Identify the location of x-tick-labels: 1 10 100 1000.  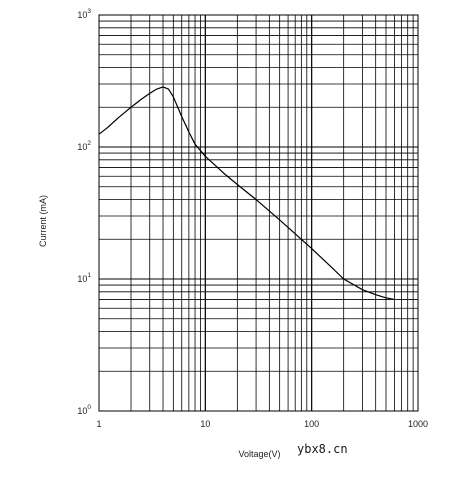
(262, 424).